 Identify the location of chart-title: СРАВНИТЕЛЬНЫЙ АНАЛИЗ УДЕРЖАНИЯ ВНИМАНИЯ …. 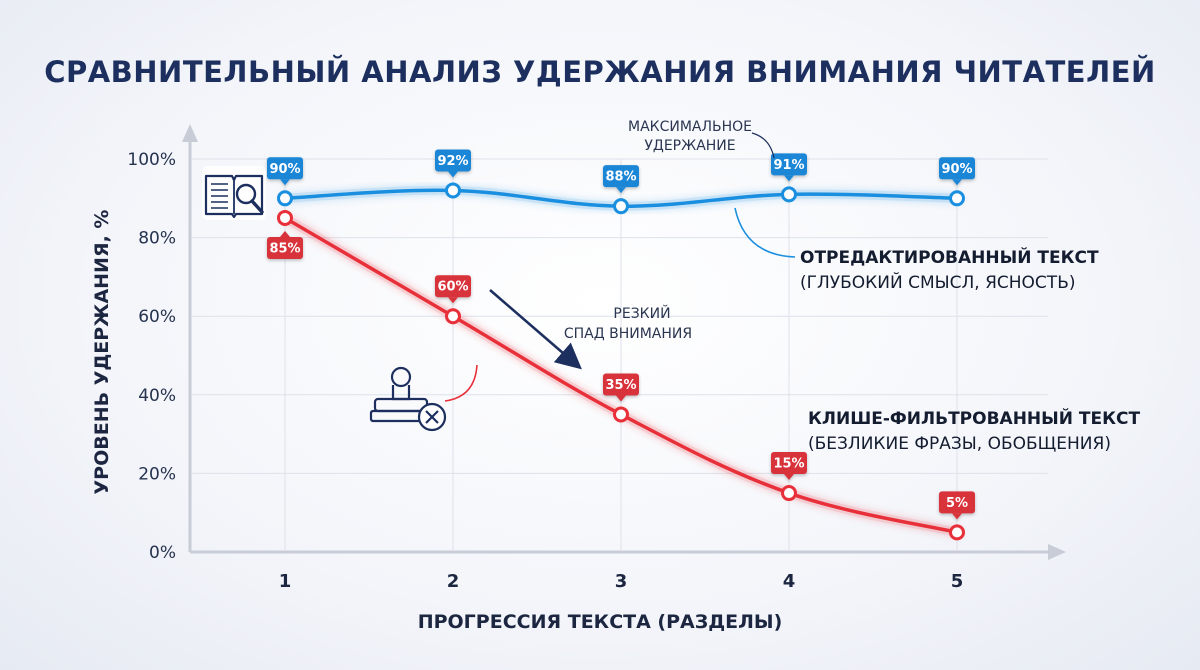
(600, 72).